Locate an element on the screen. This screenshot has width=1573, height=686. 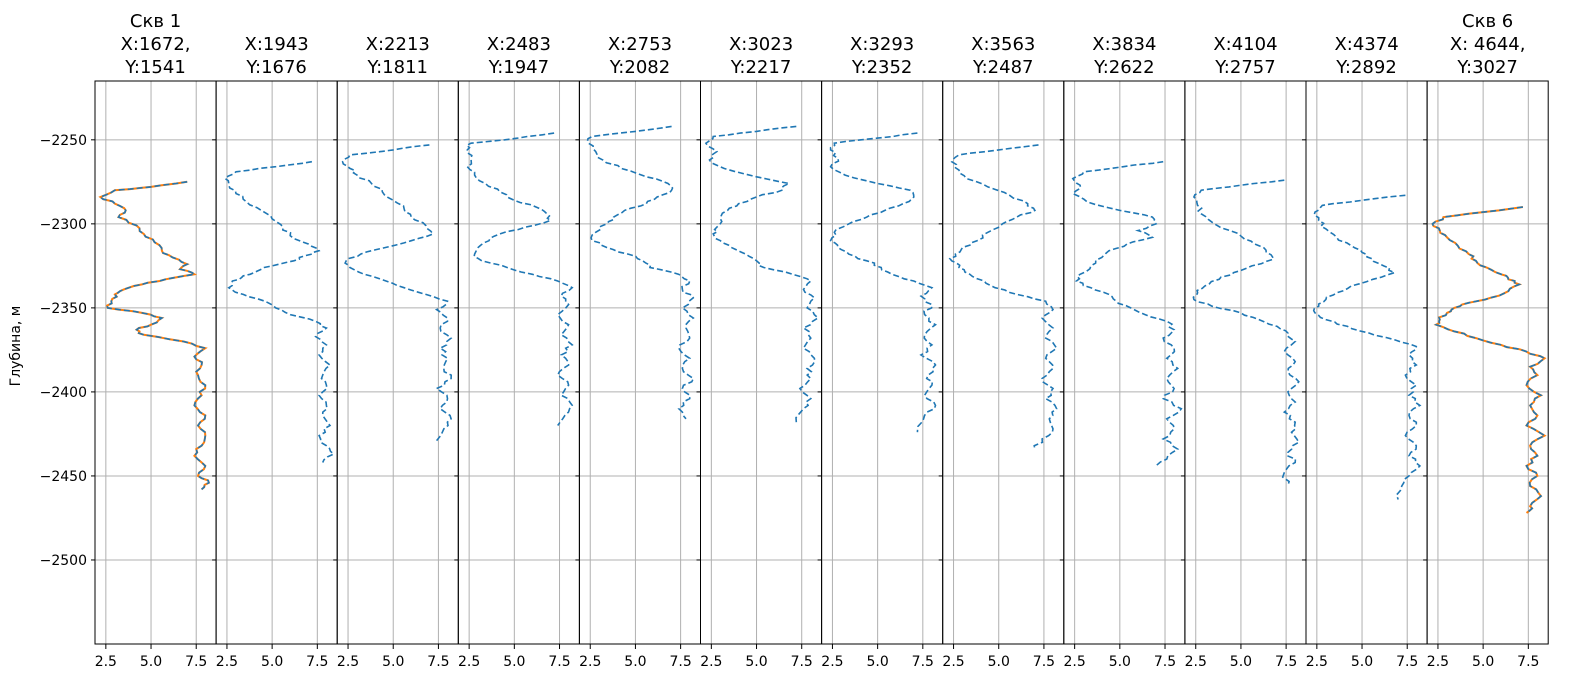
panel-title-line: X:3563 is located at coordinates (1003, 44).